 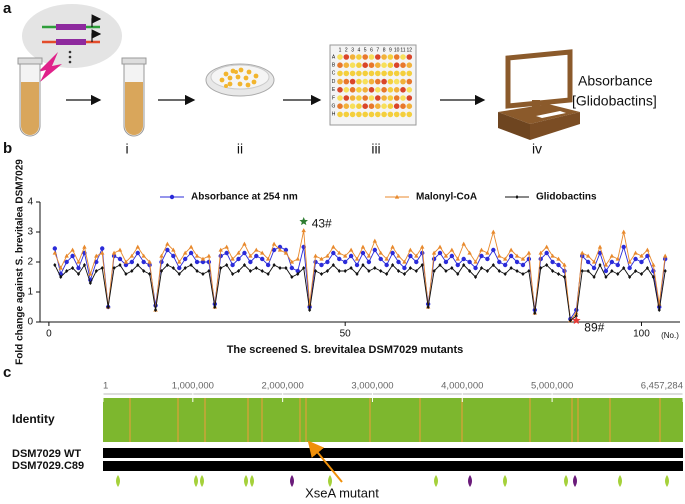 What do you see at coordinates (193, 386) in the screenshot?
I see `x-tick-label: 1,000,000` at bounding box center [193, 386].